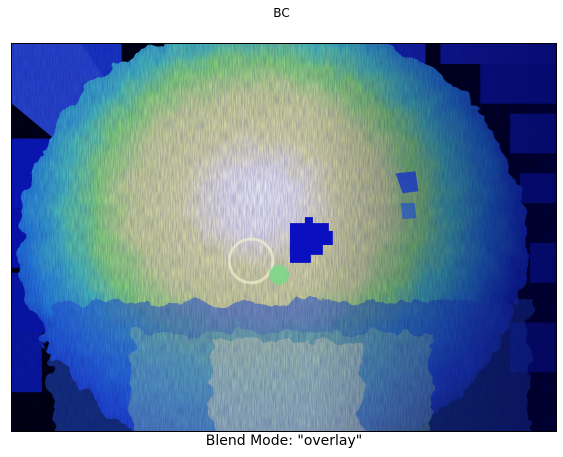 Image resolution: width=563 pixels, height=457 pixels. I want to click on figure-title: BC, so click(281, 13).